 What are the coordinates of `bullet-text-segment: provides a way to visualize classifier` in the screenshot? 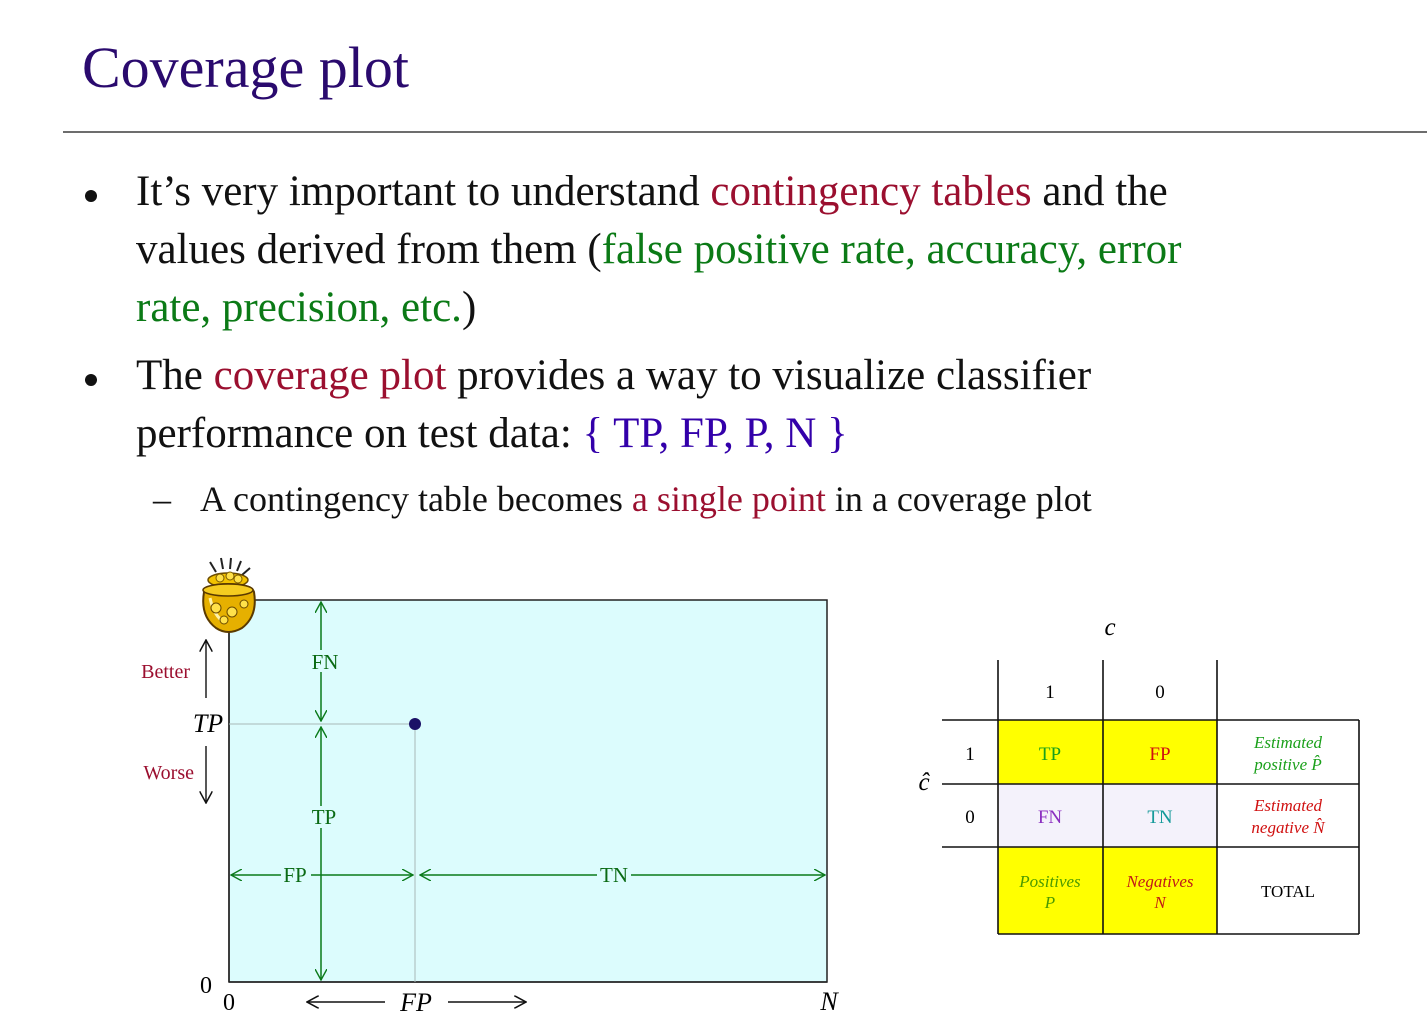 It's located at (769, 375).